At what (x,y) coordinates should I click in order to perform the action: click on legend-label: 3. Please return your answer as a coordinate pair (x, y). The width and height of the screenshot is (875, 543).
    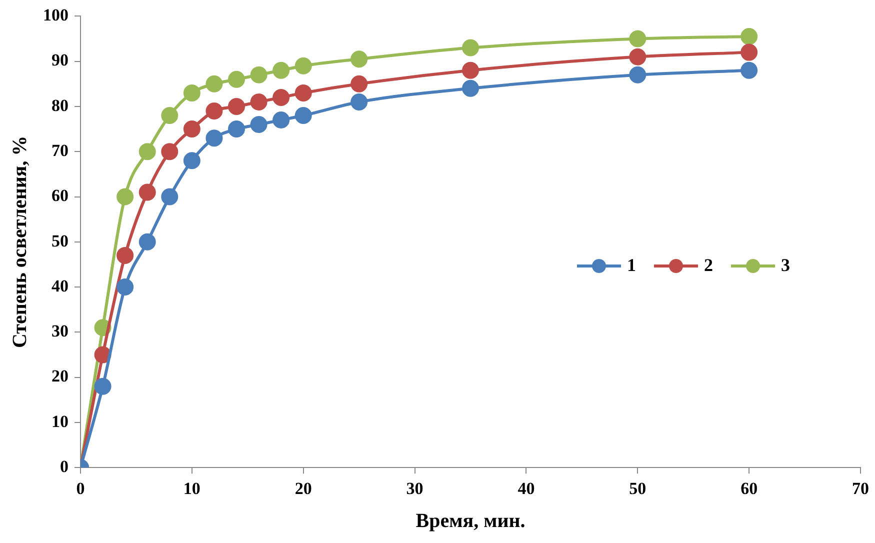
    Looking at the image, I should click on (785, 265).